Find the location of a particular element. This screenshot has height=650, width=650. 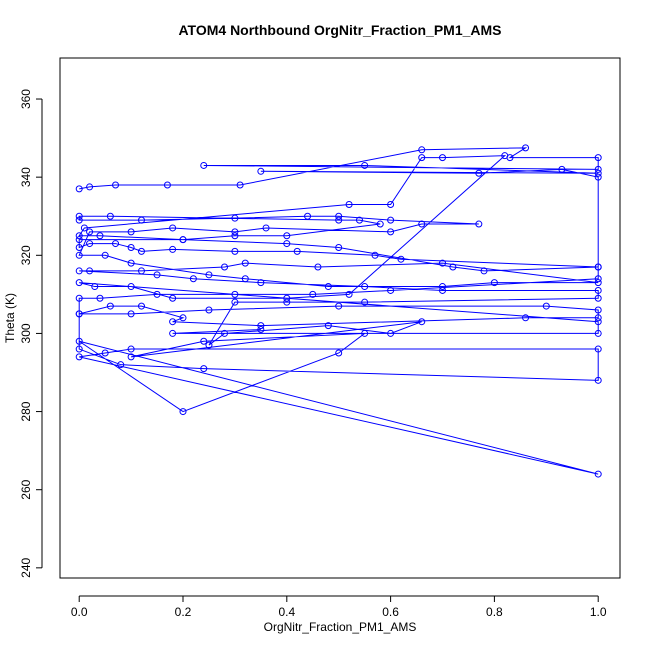

y-axis-label: Theta (K) is located at coordinates (10, 318).